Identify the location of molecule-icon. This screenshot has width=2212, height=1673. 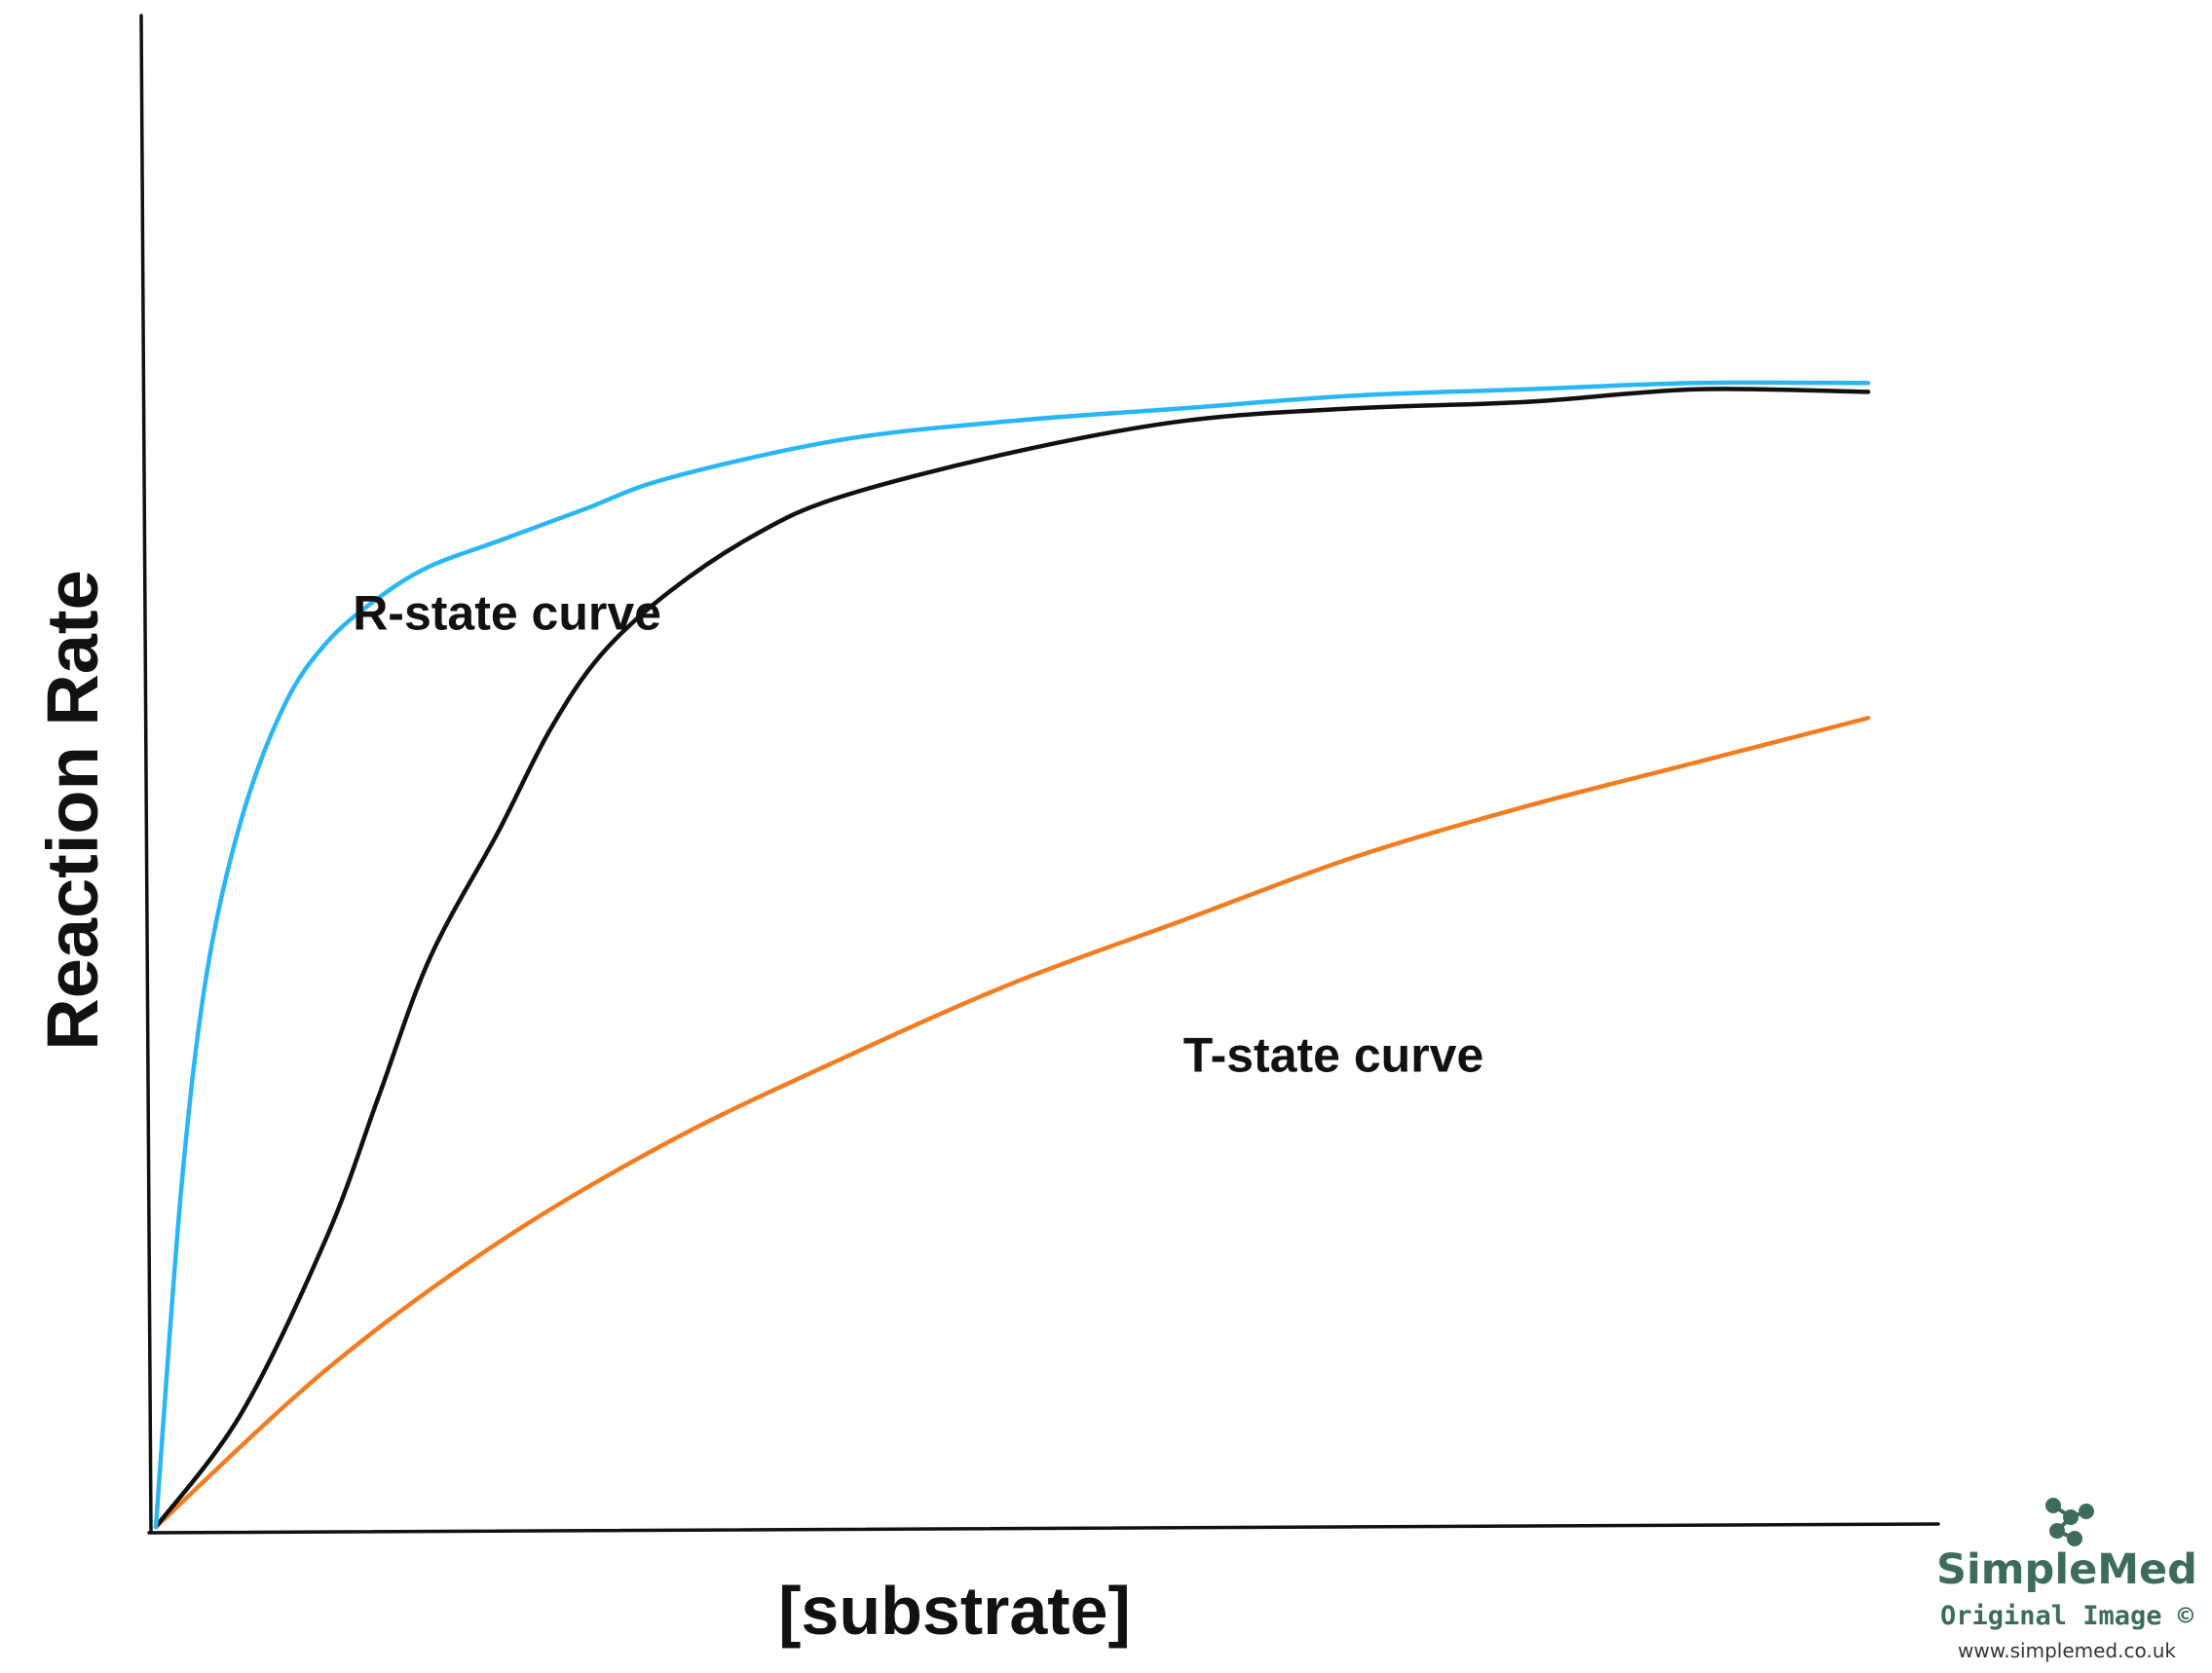
(2070, 1522).